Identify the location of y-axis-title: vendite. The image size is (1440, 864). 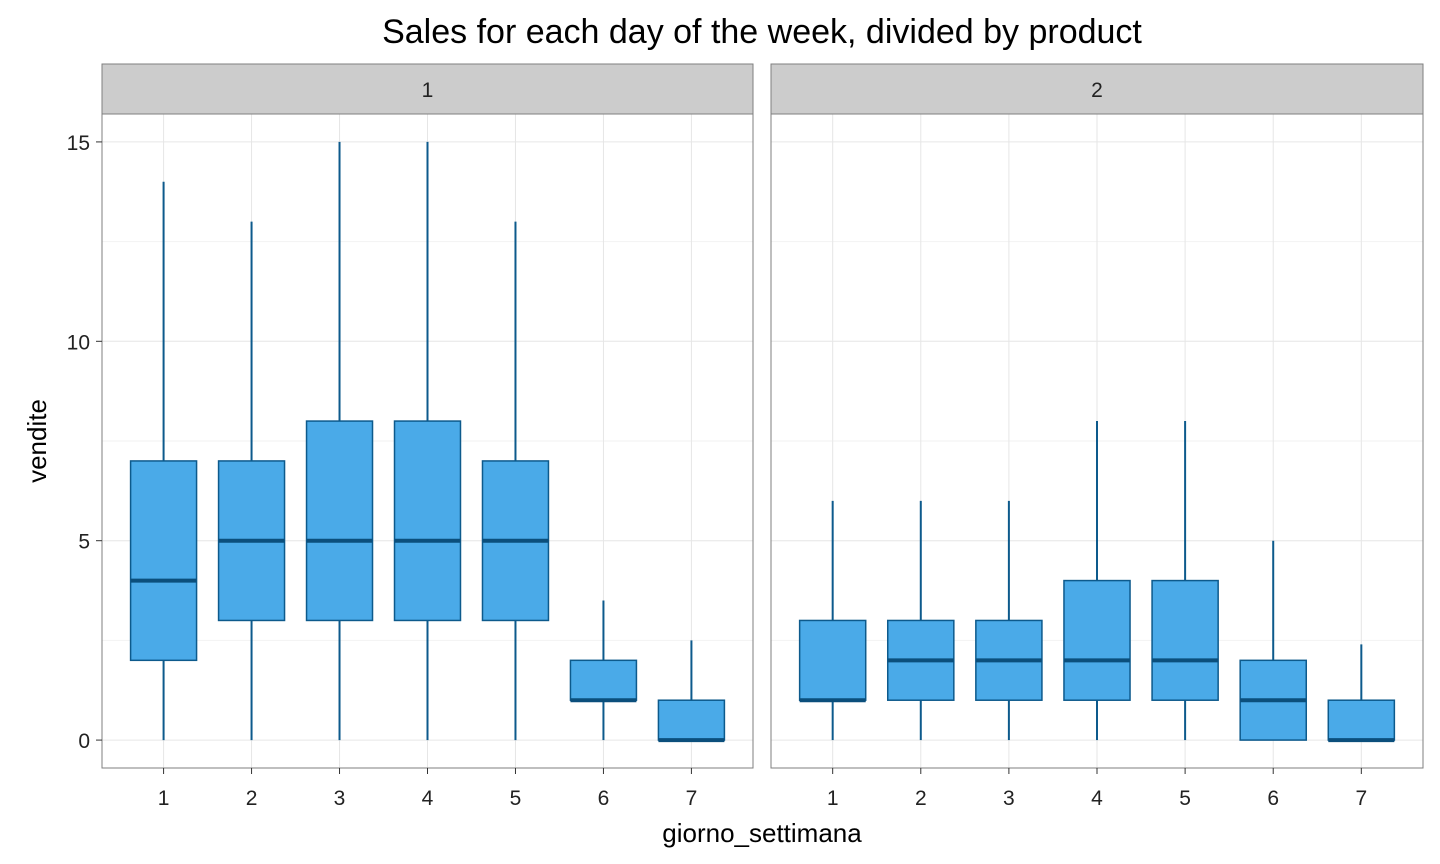
(37, 441).